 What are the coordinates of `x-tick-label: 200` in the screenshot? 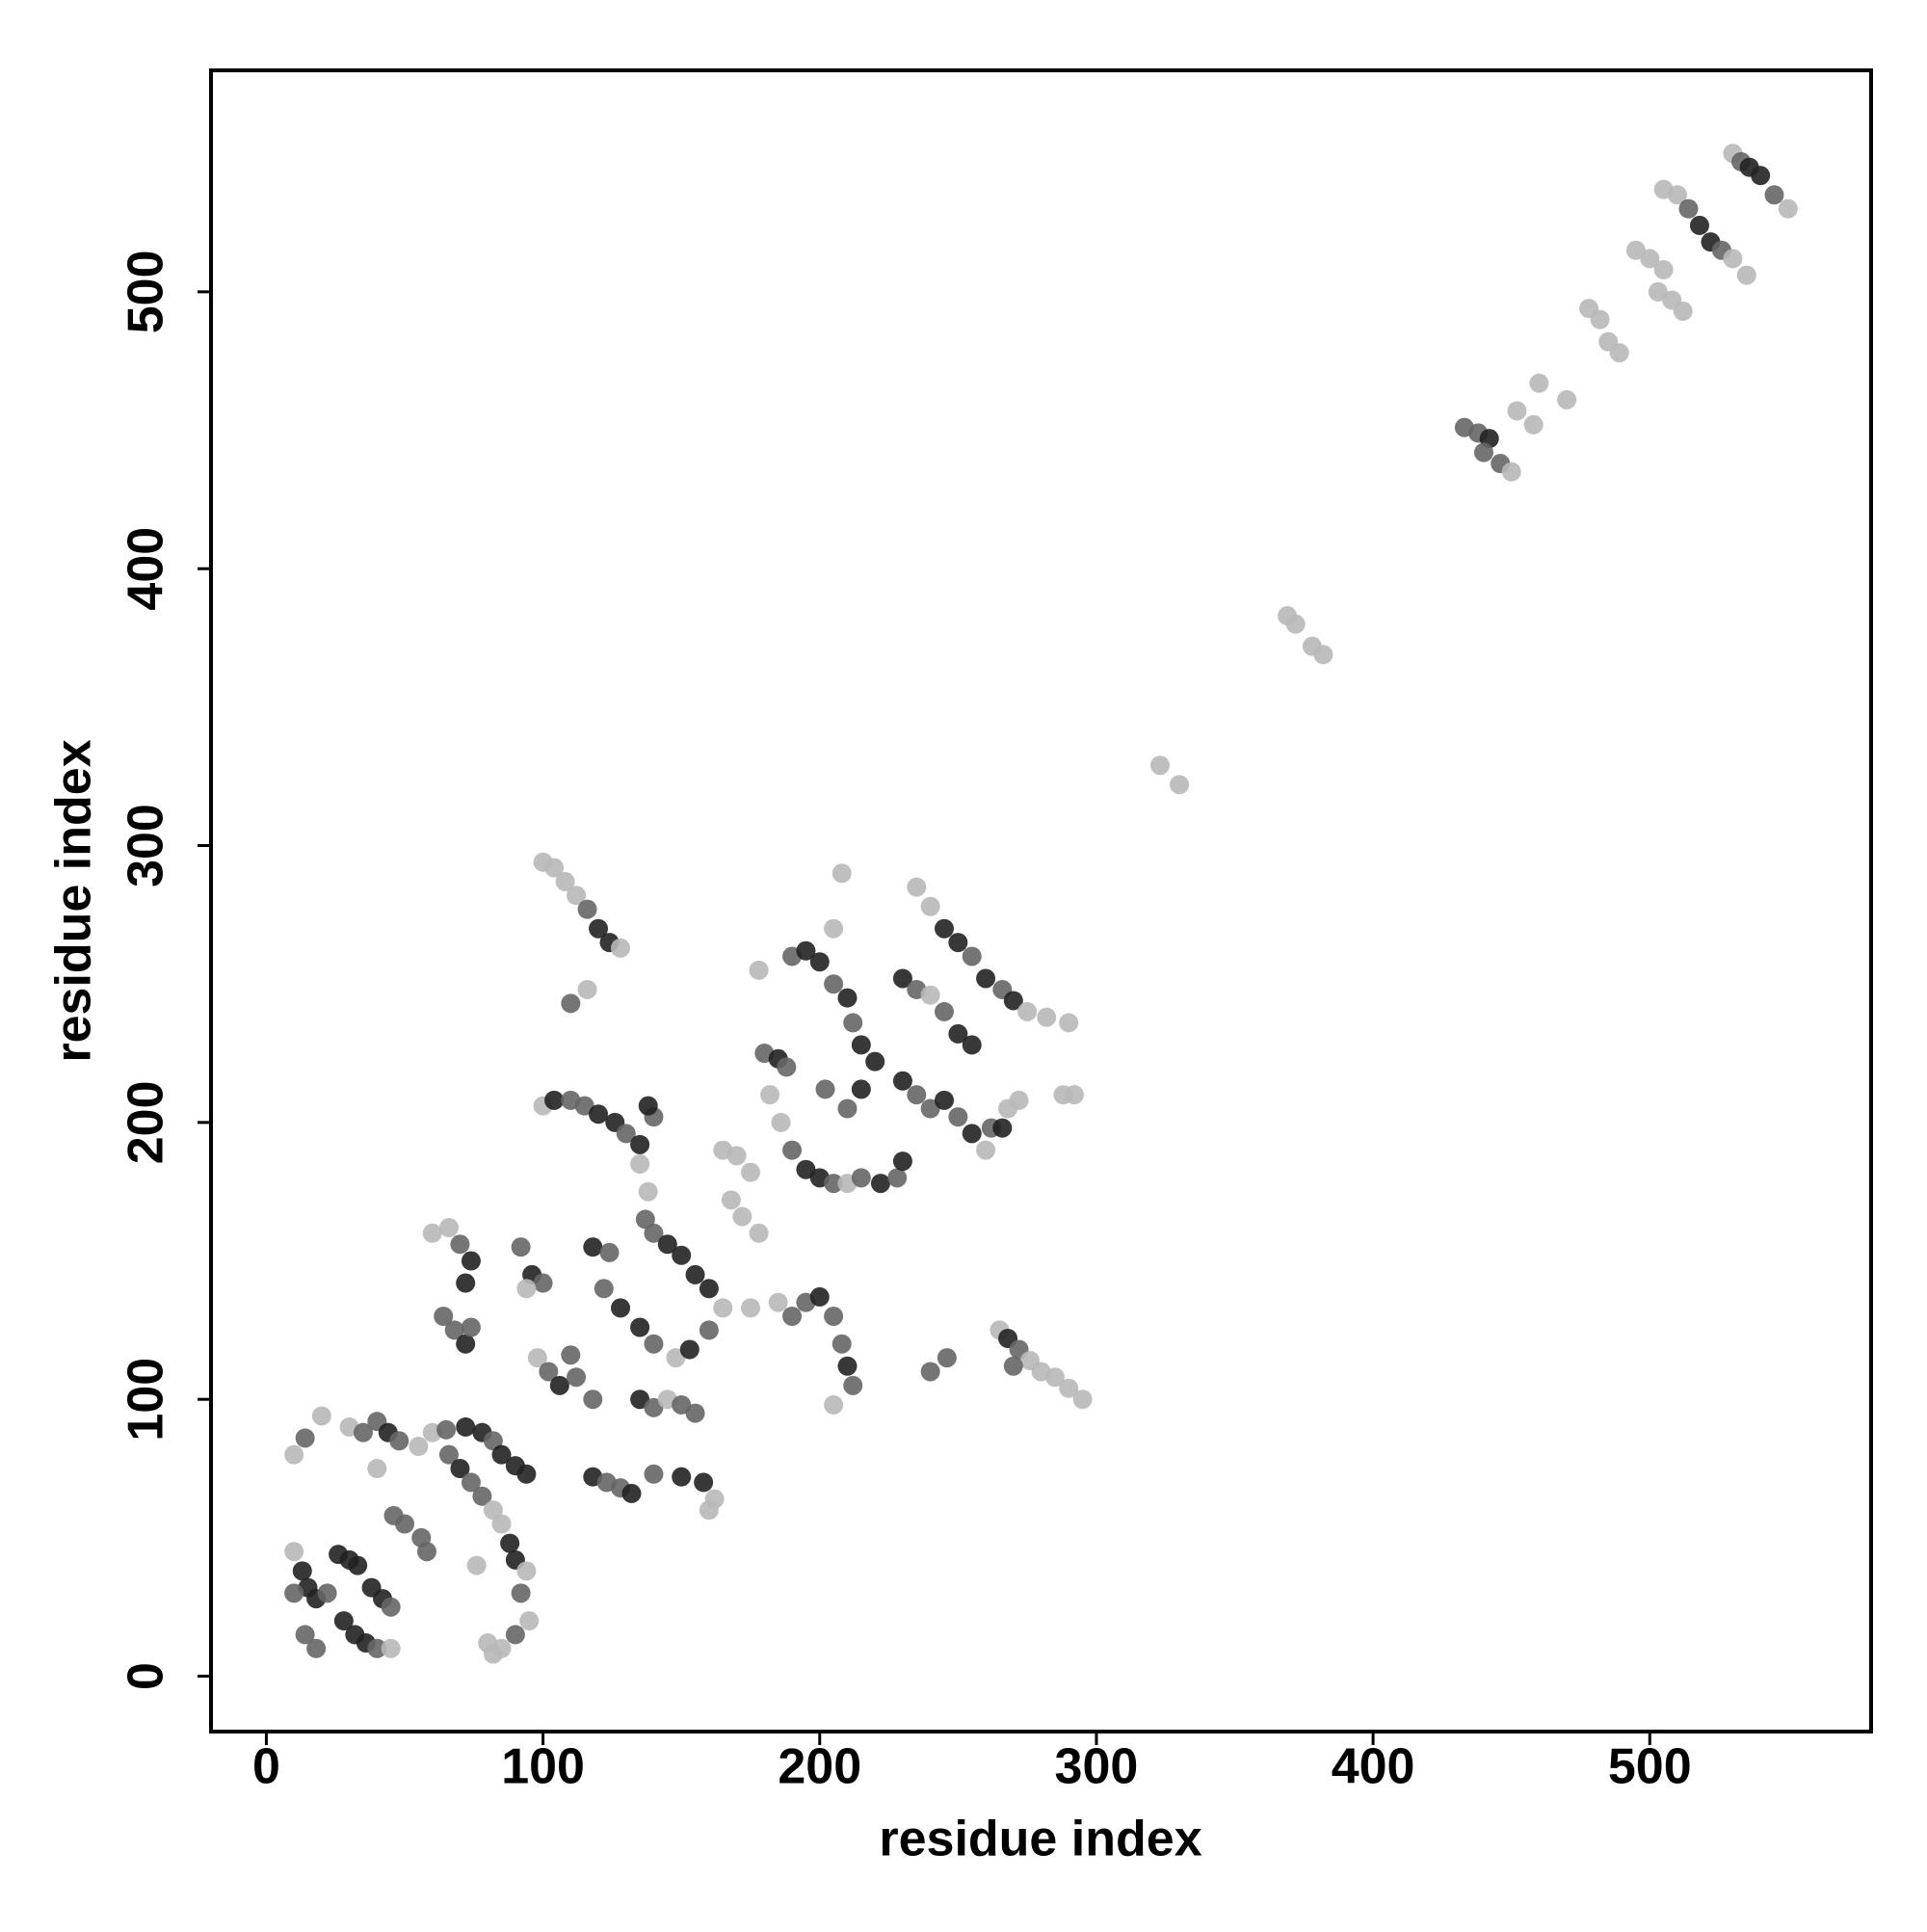 It's located at (819, 1767).